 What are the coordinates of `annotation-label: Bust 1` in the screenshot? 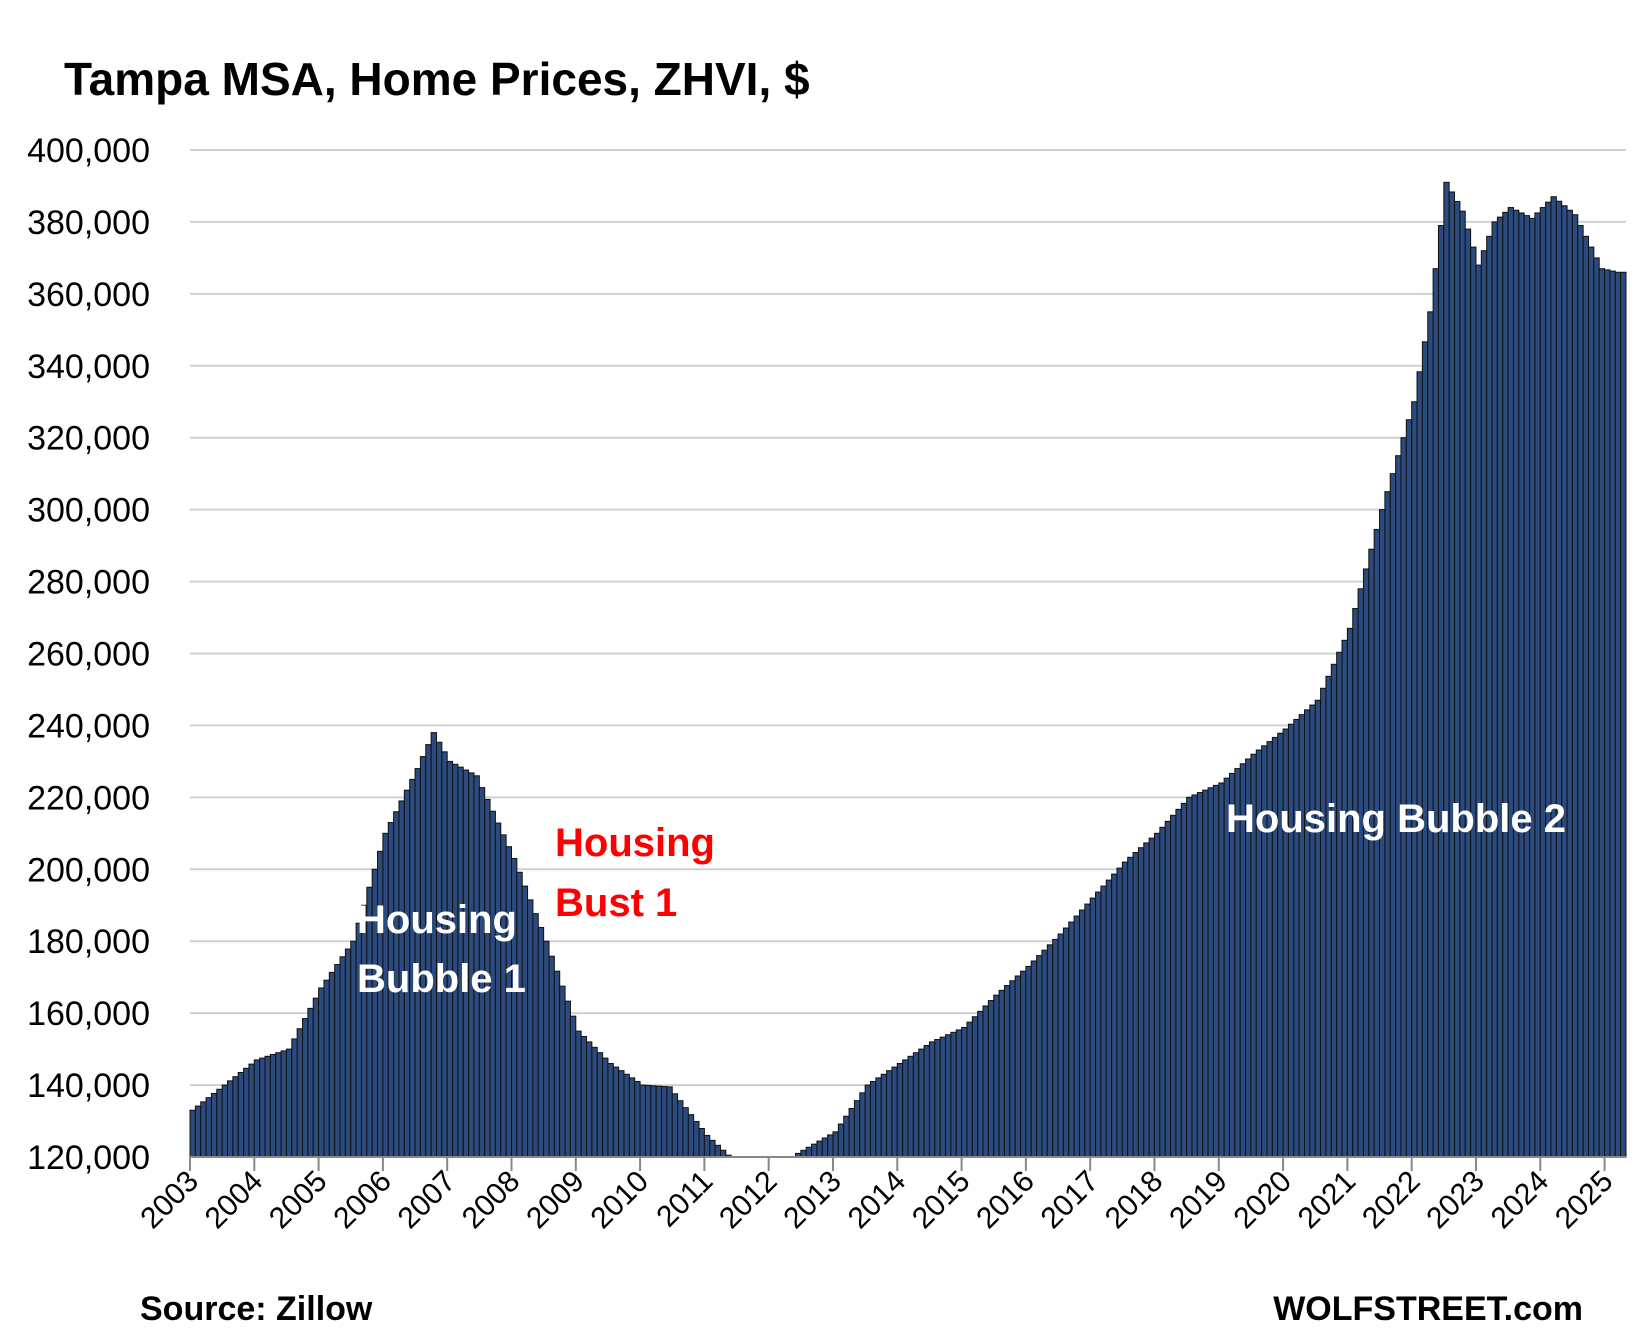 It's located at (616, 903).